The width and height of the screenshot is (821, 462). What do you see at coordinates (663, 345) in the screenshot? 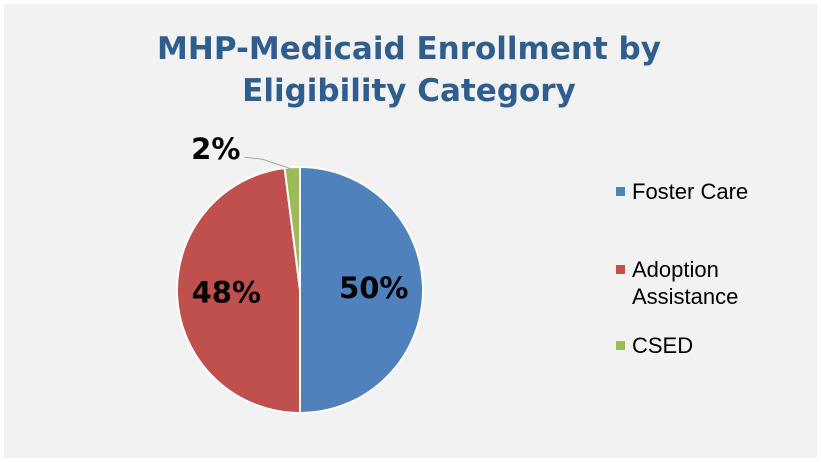
I see `legend-label: CSED` at bounding box center [663, 345].